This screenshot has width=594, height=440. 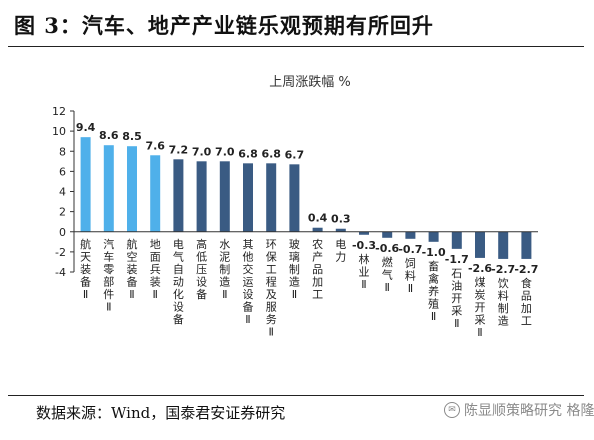 What do you see at coordinates (410, 249) in the screenshot?
I see `data-label: -0.7` at bounding box center [410, 249].